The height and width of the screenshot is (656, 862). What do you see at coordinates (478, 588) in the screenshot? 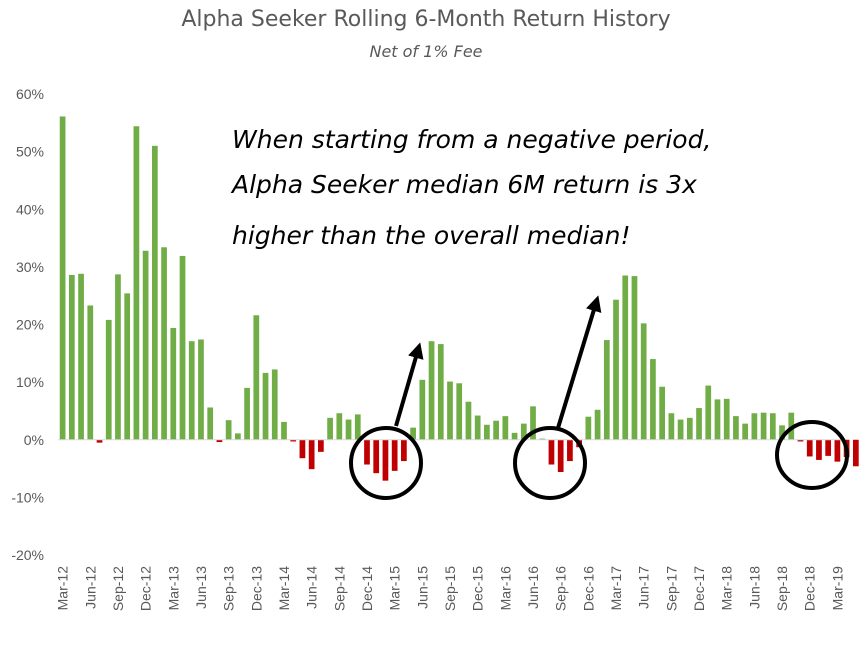
I see `x-tick-label: Dec-15` at bounding box center [478, 588].